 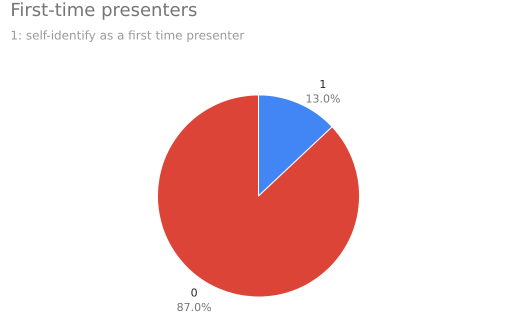 I want to click on data-label: 87.0%, so click(x=194, y=307).